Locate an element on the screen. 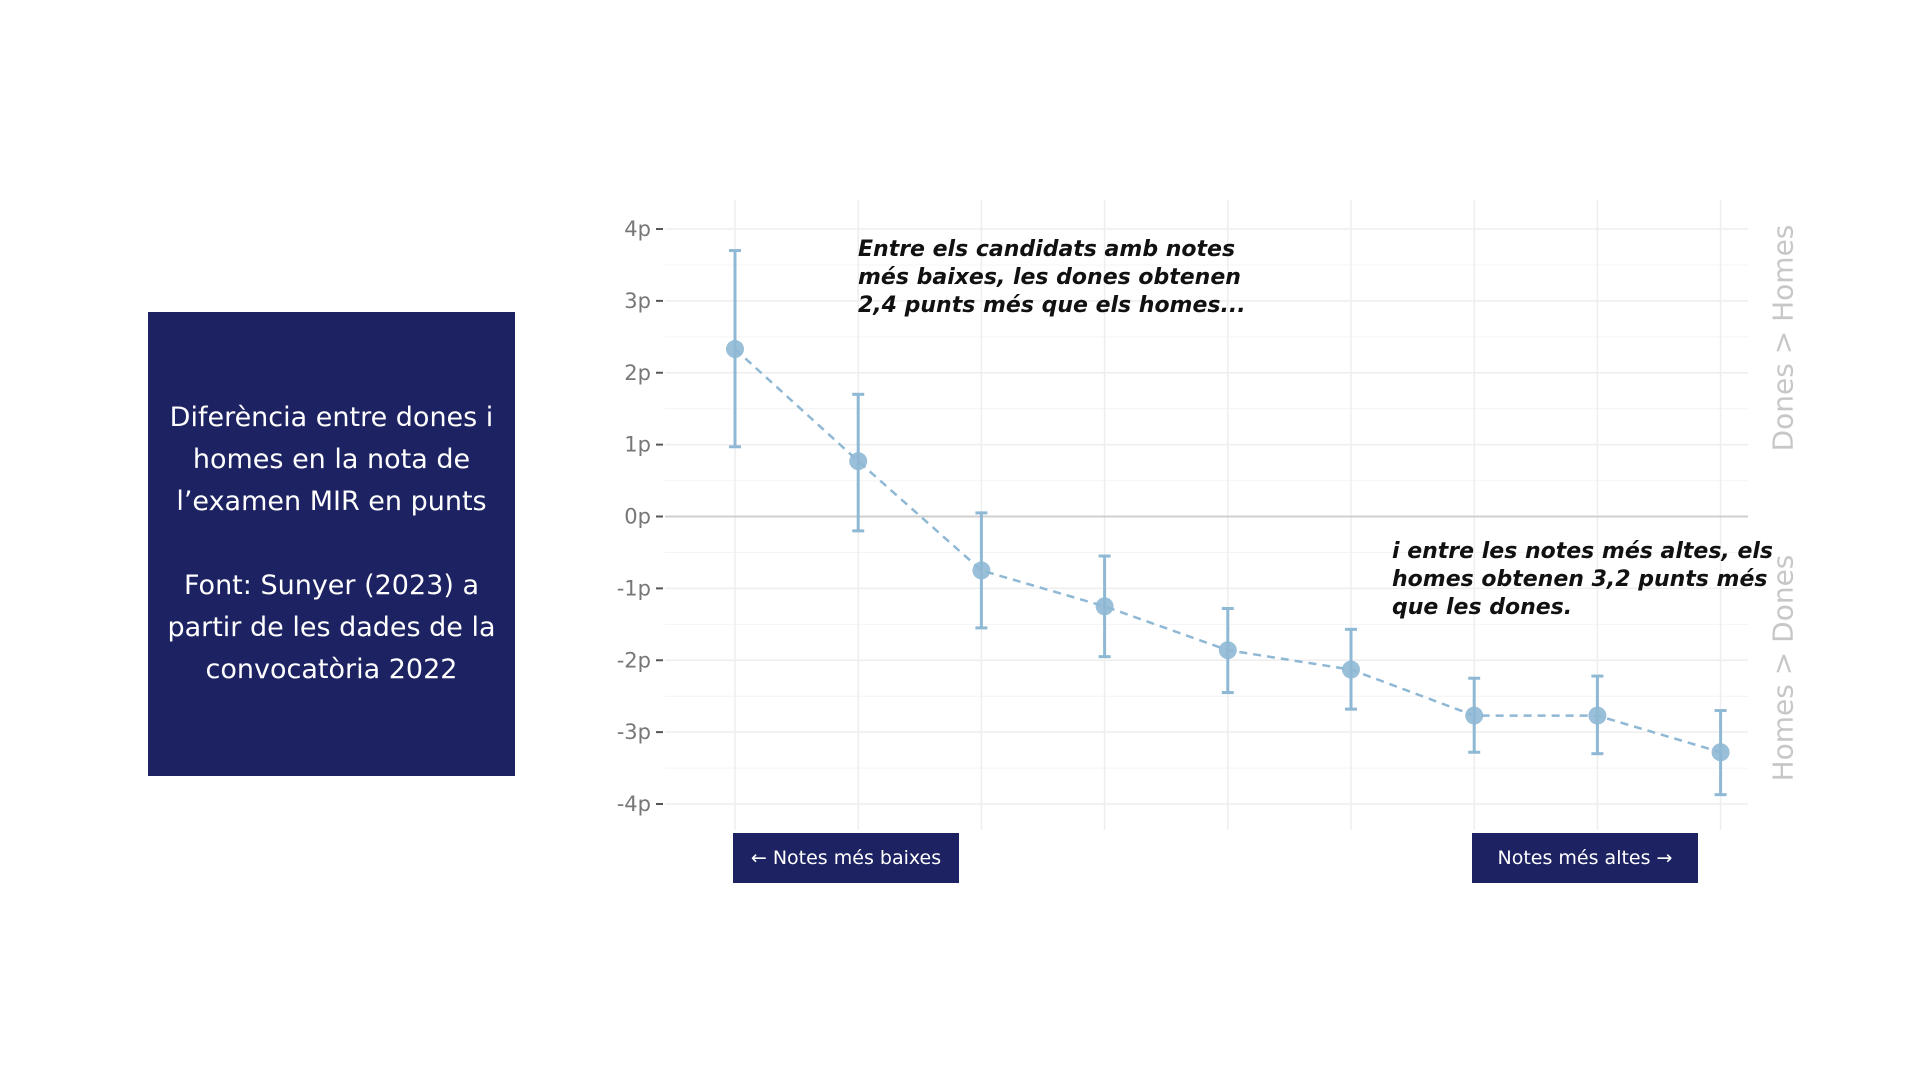 This screenshot has height=1080, width=1920. side-label-women-higher: Dones > Homes is located at coordinates (1783, 338).